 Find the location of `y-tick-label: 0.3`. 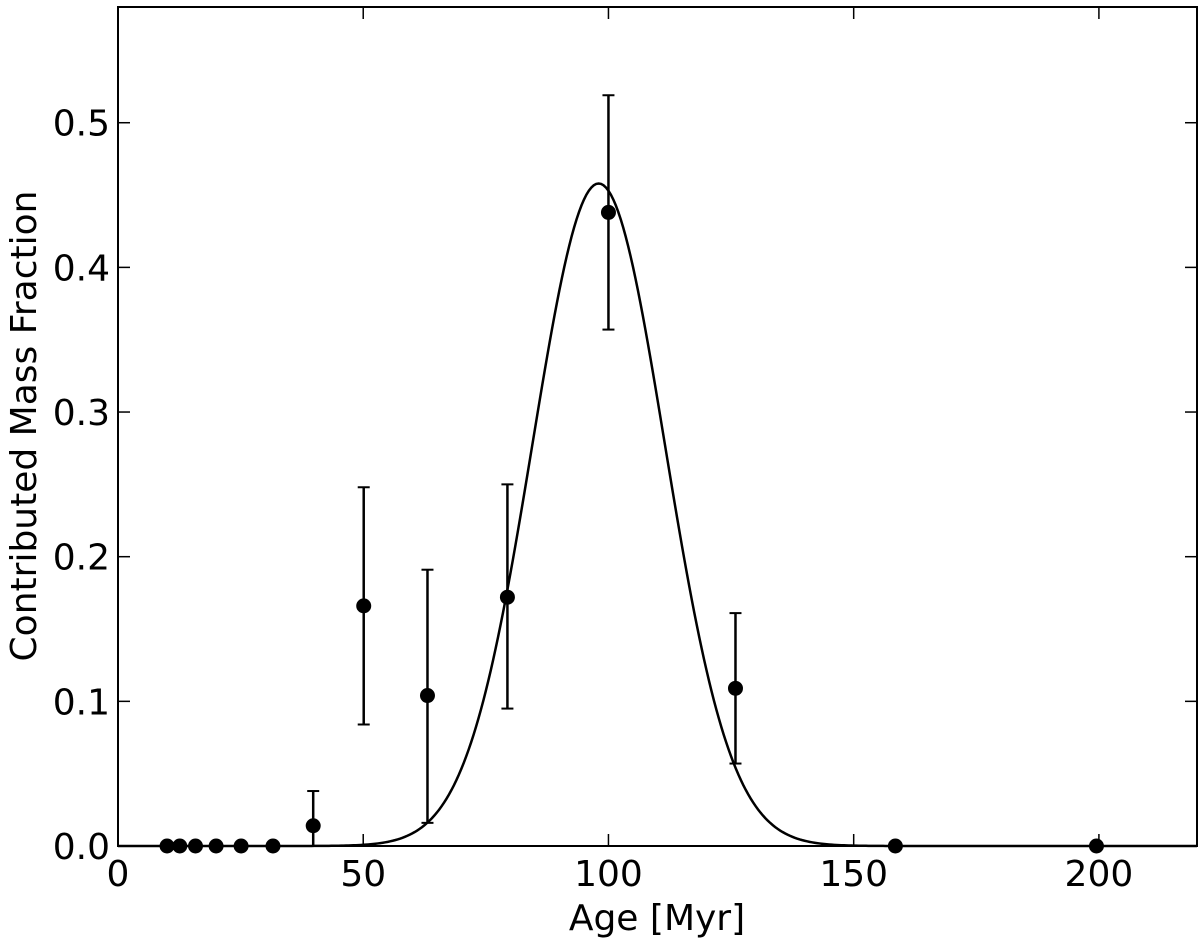

y-tick-label: 0.3 is located at coordinates (81, 413).